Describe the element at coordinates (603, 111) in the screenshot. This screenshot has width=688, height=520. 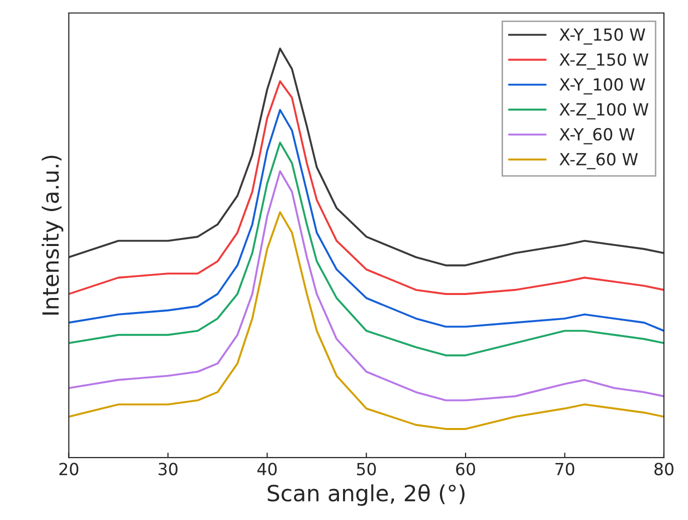
I see `legend-label: X-Z_100 W` at that location.